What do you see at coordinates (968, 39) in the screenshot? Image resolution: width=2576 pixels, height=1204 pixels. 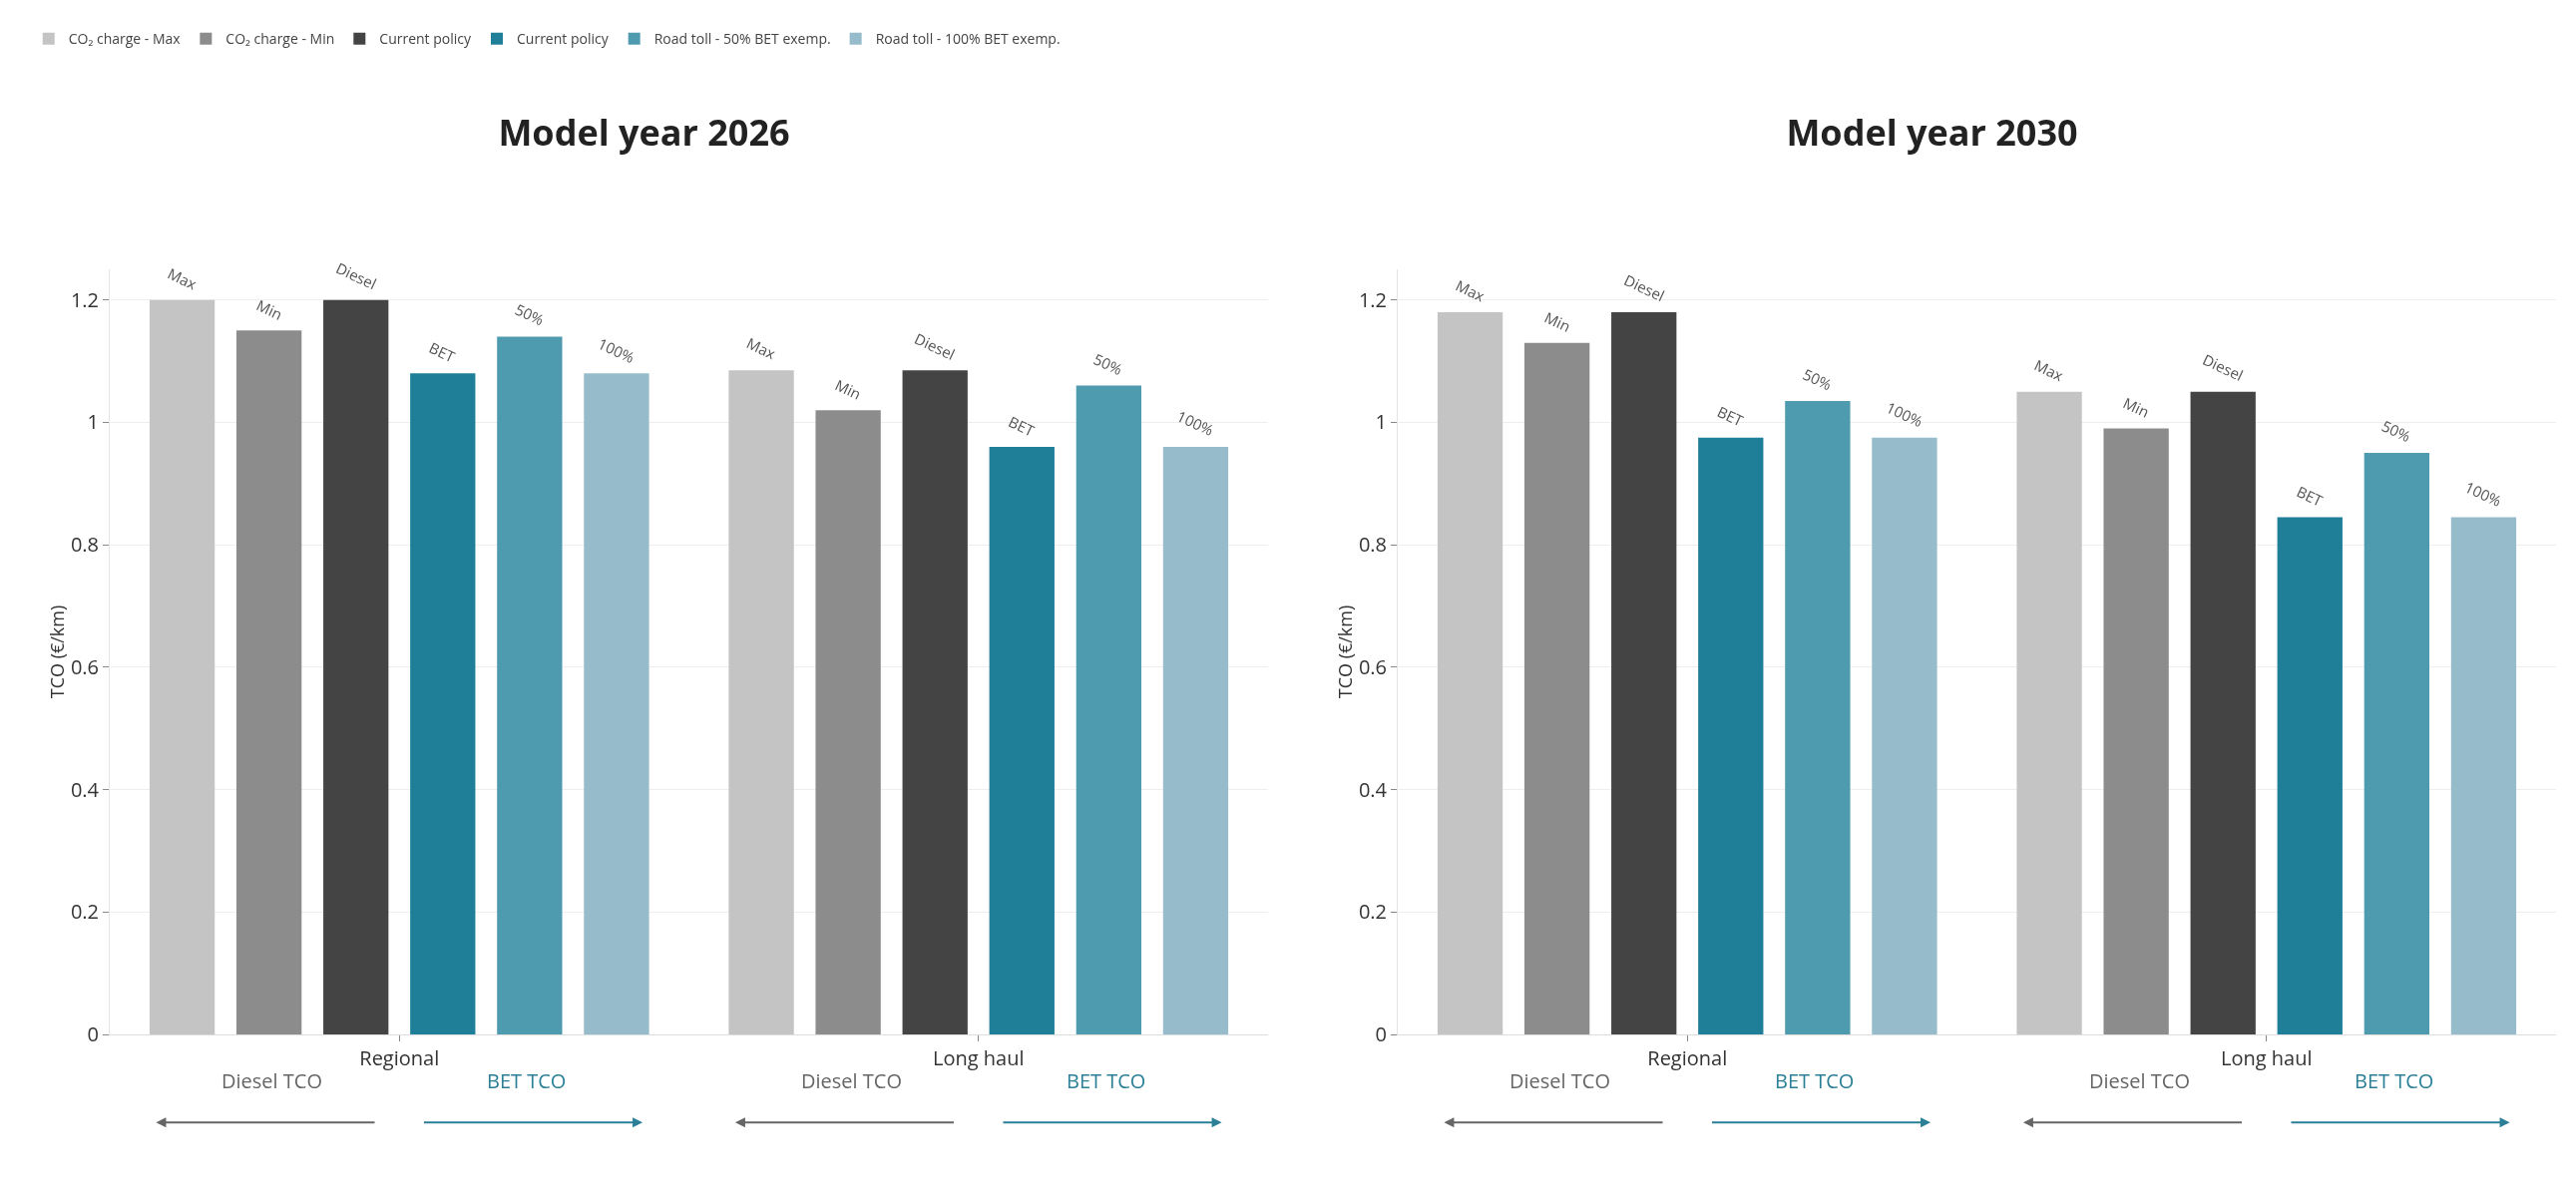 I see `legend-label: Road toll - 100% BET exemp.` at bounding box center [968, 39].